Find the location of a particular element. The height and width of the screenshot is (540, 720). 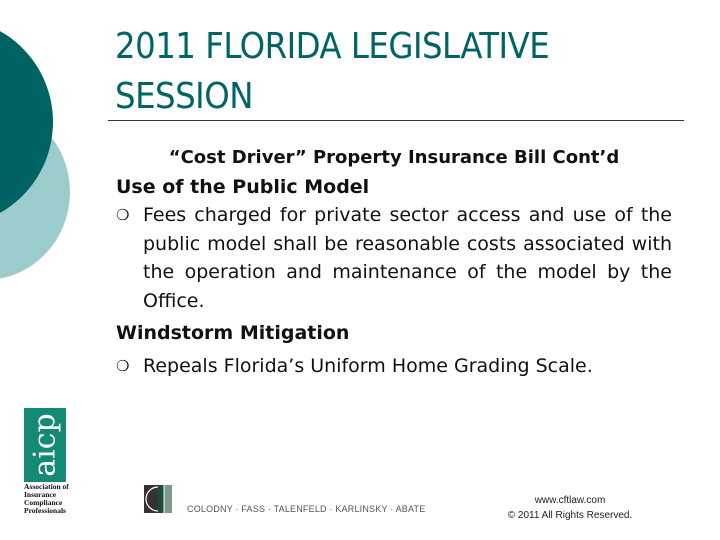

aicp-logo: aicp is located at coordinates (45, 445).